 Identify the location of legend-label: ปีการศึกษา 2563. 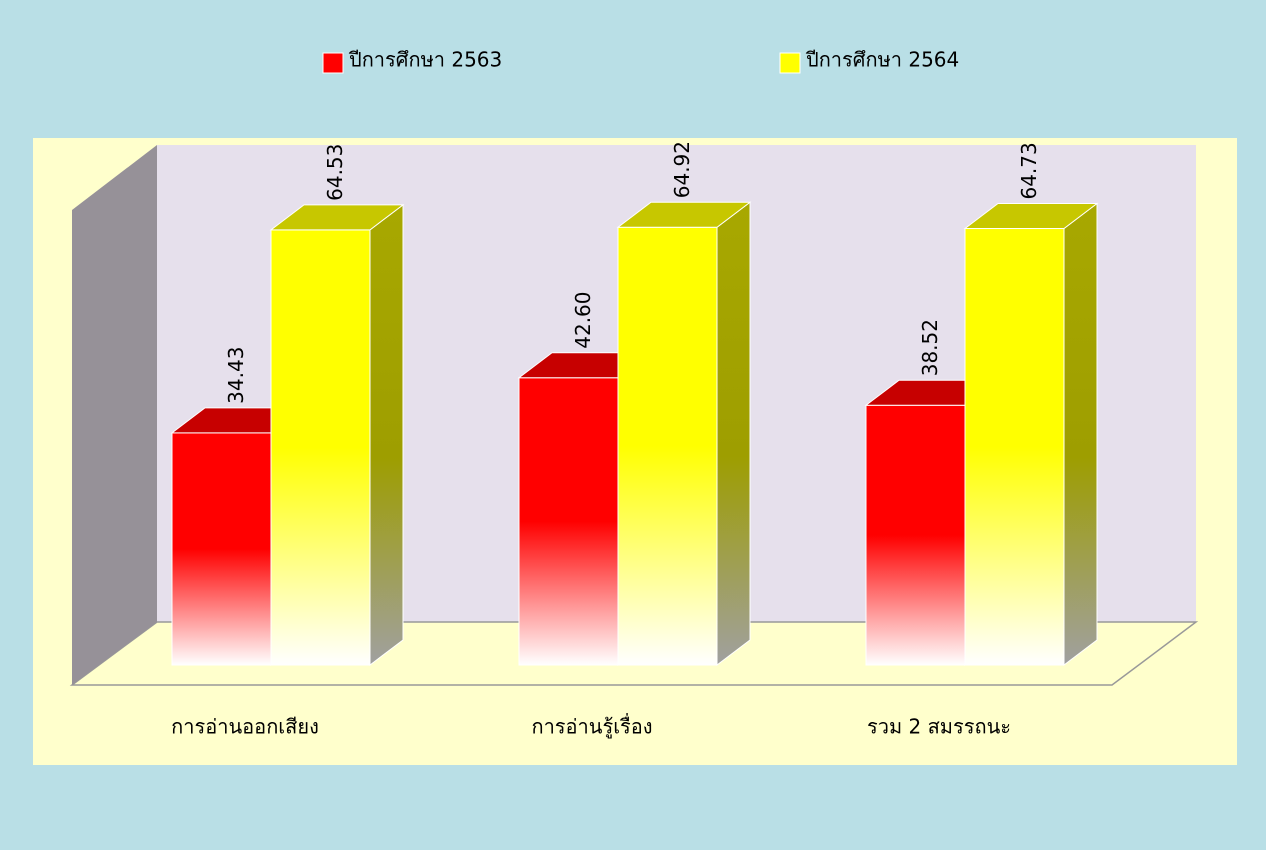
(426, 60).